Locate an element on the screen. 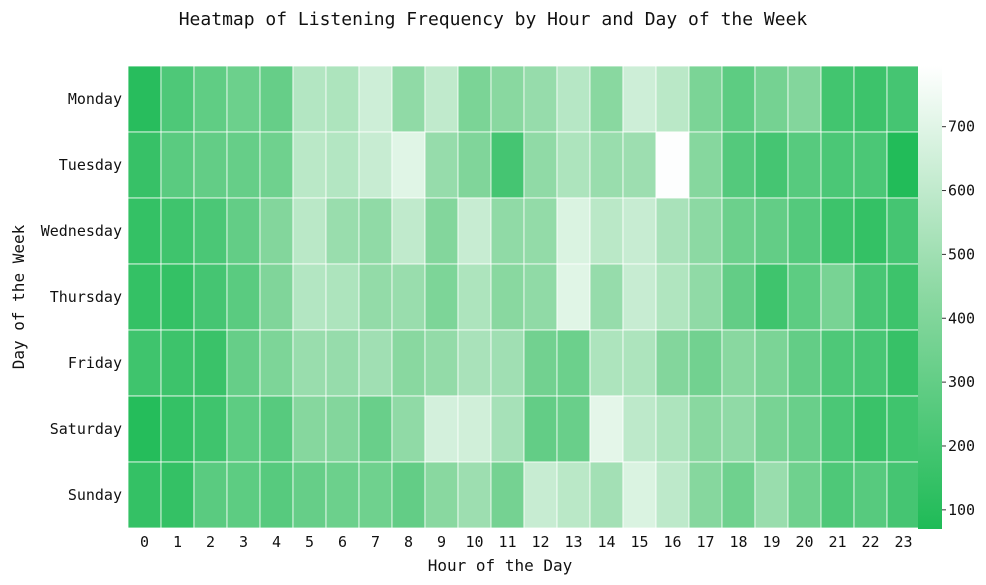  colorbar-tick-label: 200 is located at coordinates (961, 446).